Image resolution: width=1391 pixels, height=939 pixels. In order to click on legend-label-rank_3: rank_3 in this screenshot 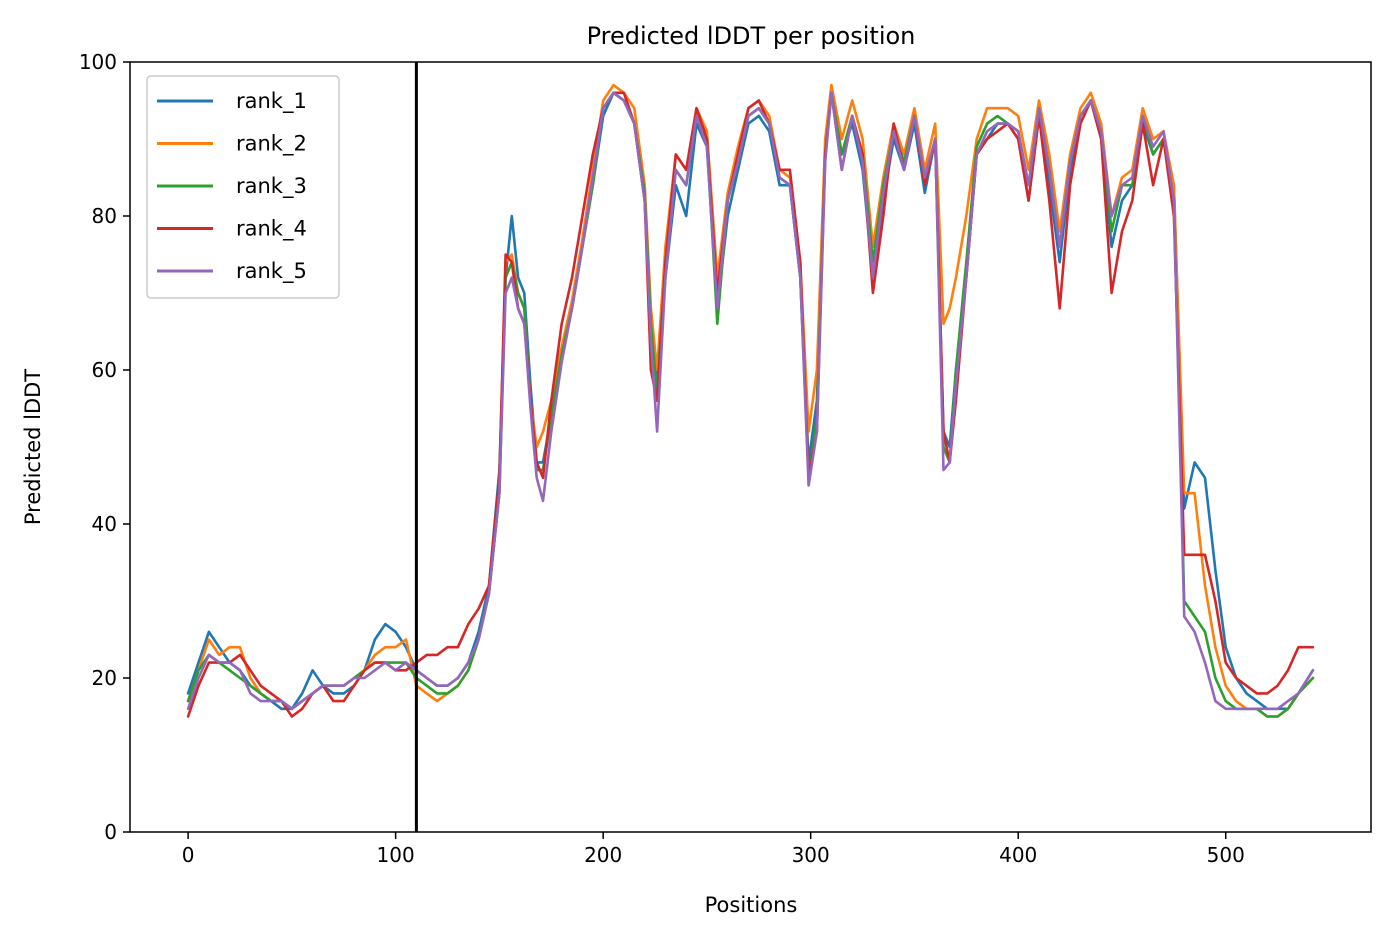, I will do `click(271, 186)`.